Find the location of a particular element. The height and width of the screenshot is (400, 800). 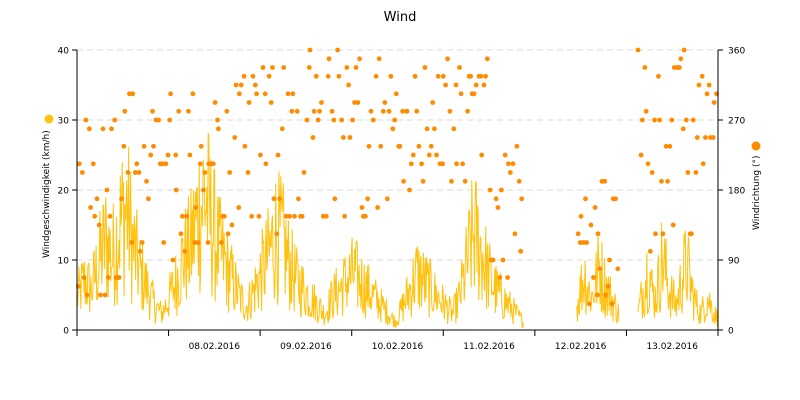

y-tick-label-right: 0 is located at coordinates (731, 332).